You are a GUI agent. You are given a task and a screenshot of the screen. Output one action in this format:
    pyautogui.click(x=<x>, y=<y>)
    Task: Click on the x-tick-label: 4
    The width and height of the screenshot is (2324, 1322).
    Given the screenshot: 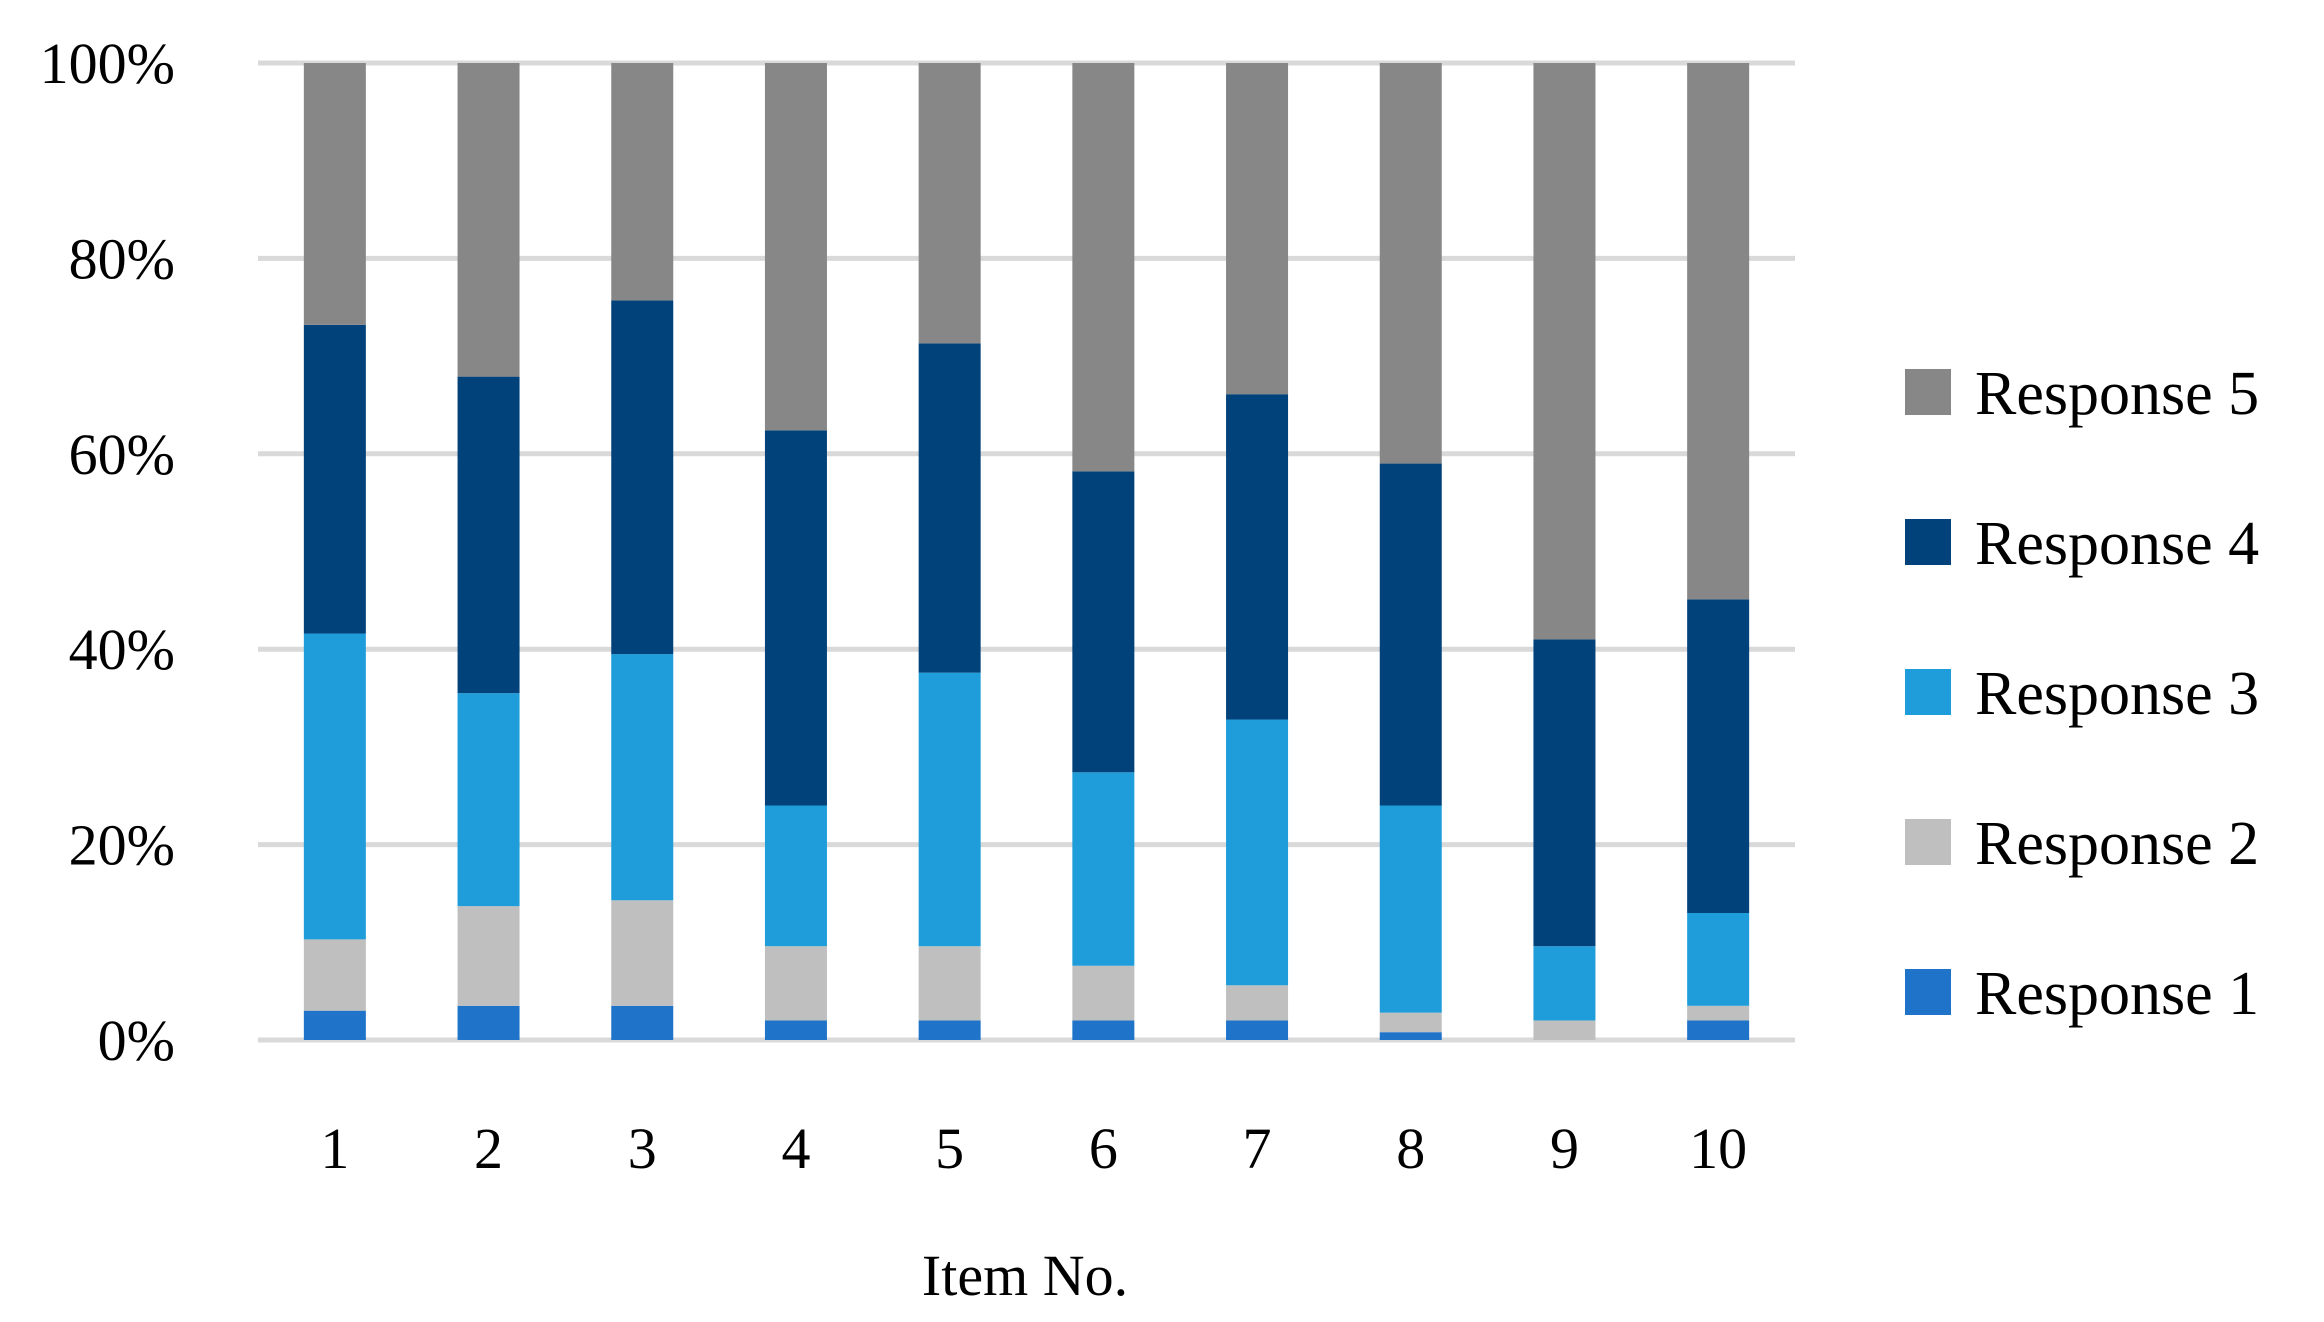 What is the action you would take?
    pyautogui.click(x=795, y=1148)
    